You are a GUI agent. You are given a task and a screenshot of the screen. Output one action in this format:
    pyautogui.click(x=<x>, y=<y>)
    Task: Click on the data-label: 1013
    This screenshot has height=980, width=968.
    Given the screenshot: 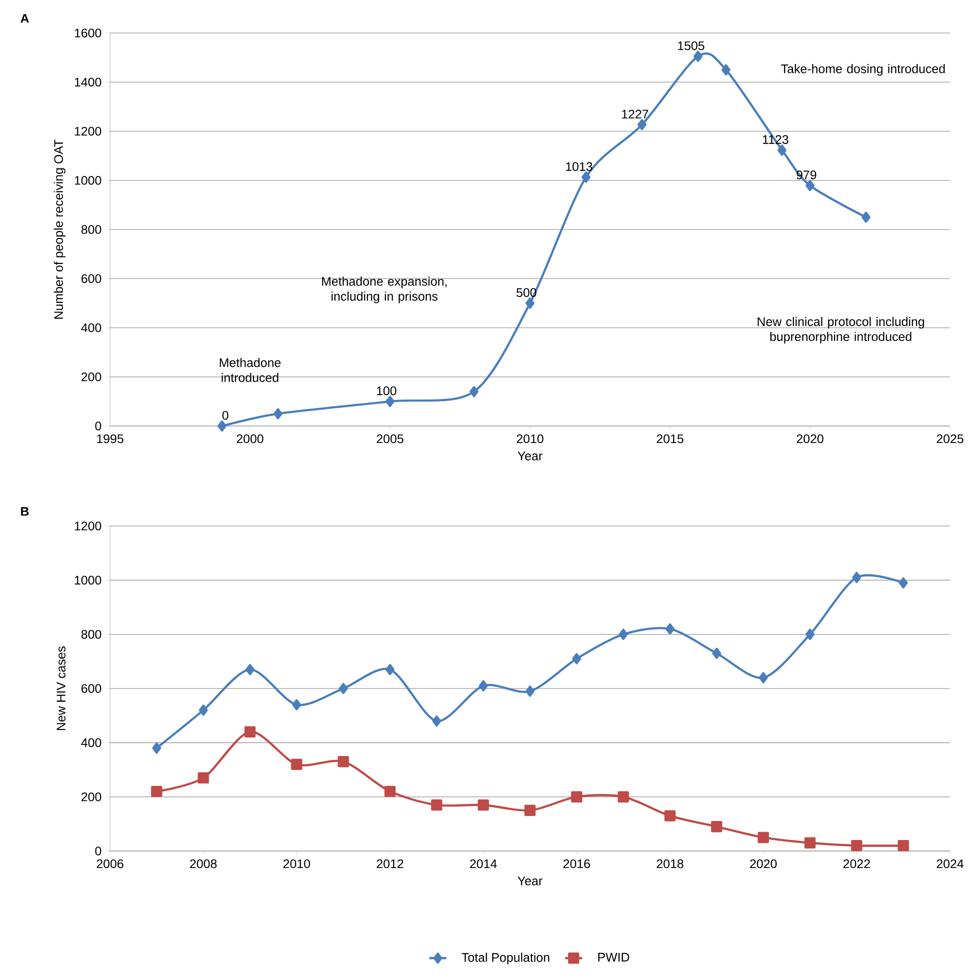 What is the action you would take?
    pyautogui.click(x=579, y=166)
    